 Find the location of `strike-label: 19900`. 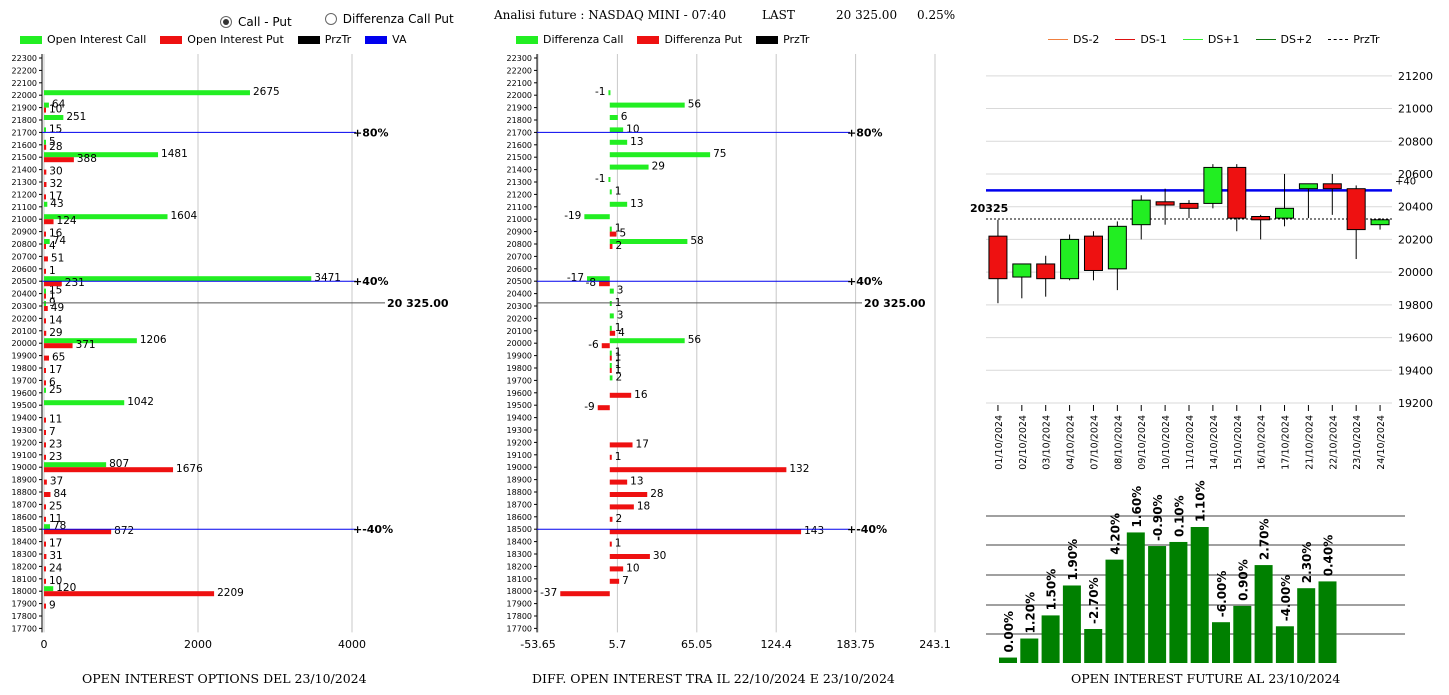

strike-label: 19900 is located at coordinates (24, 356).